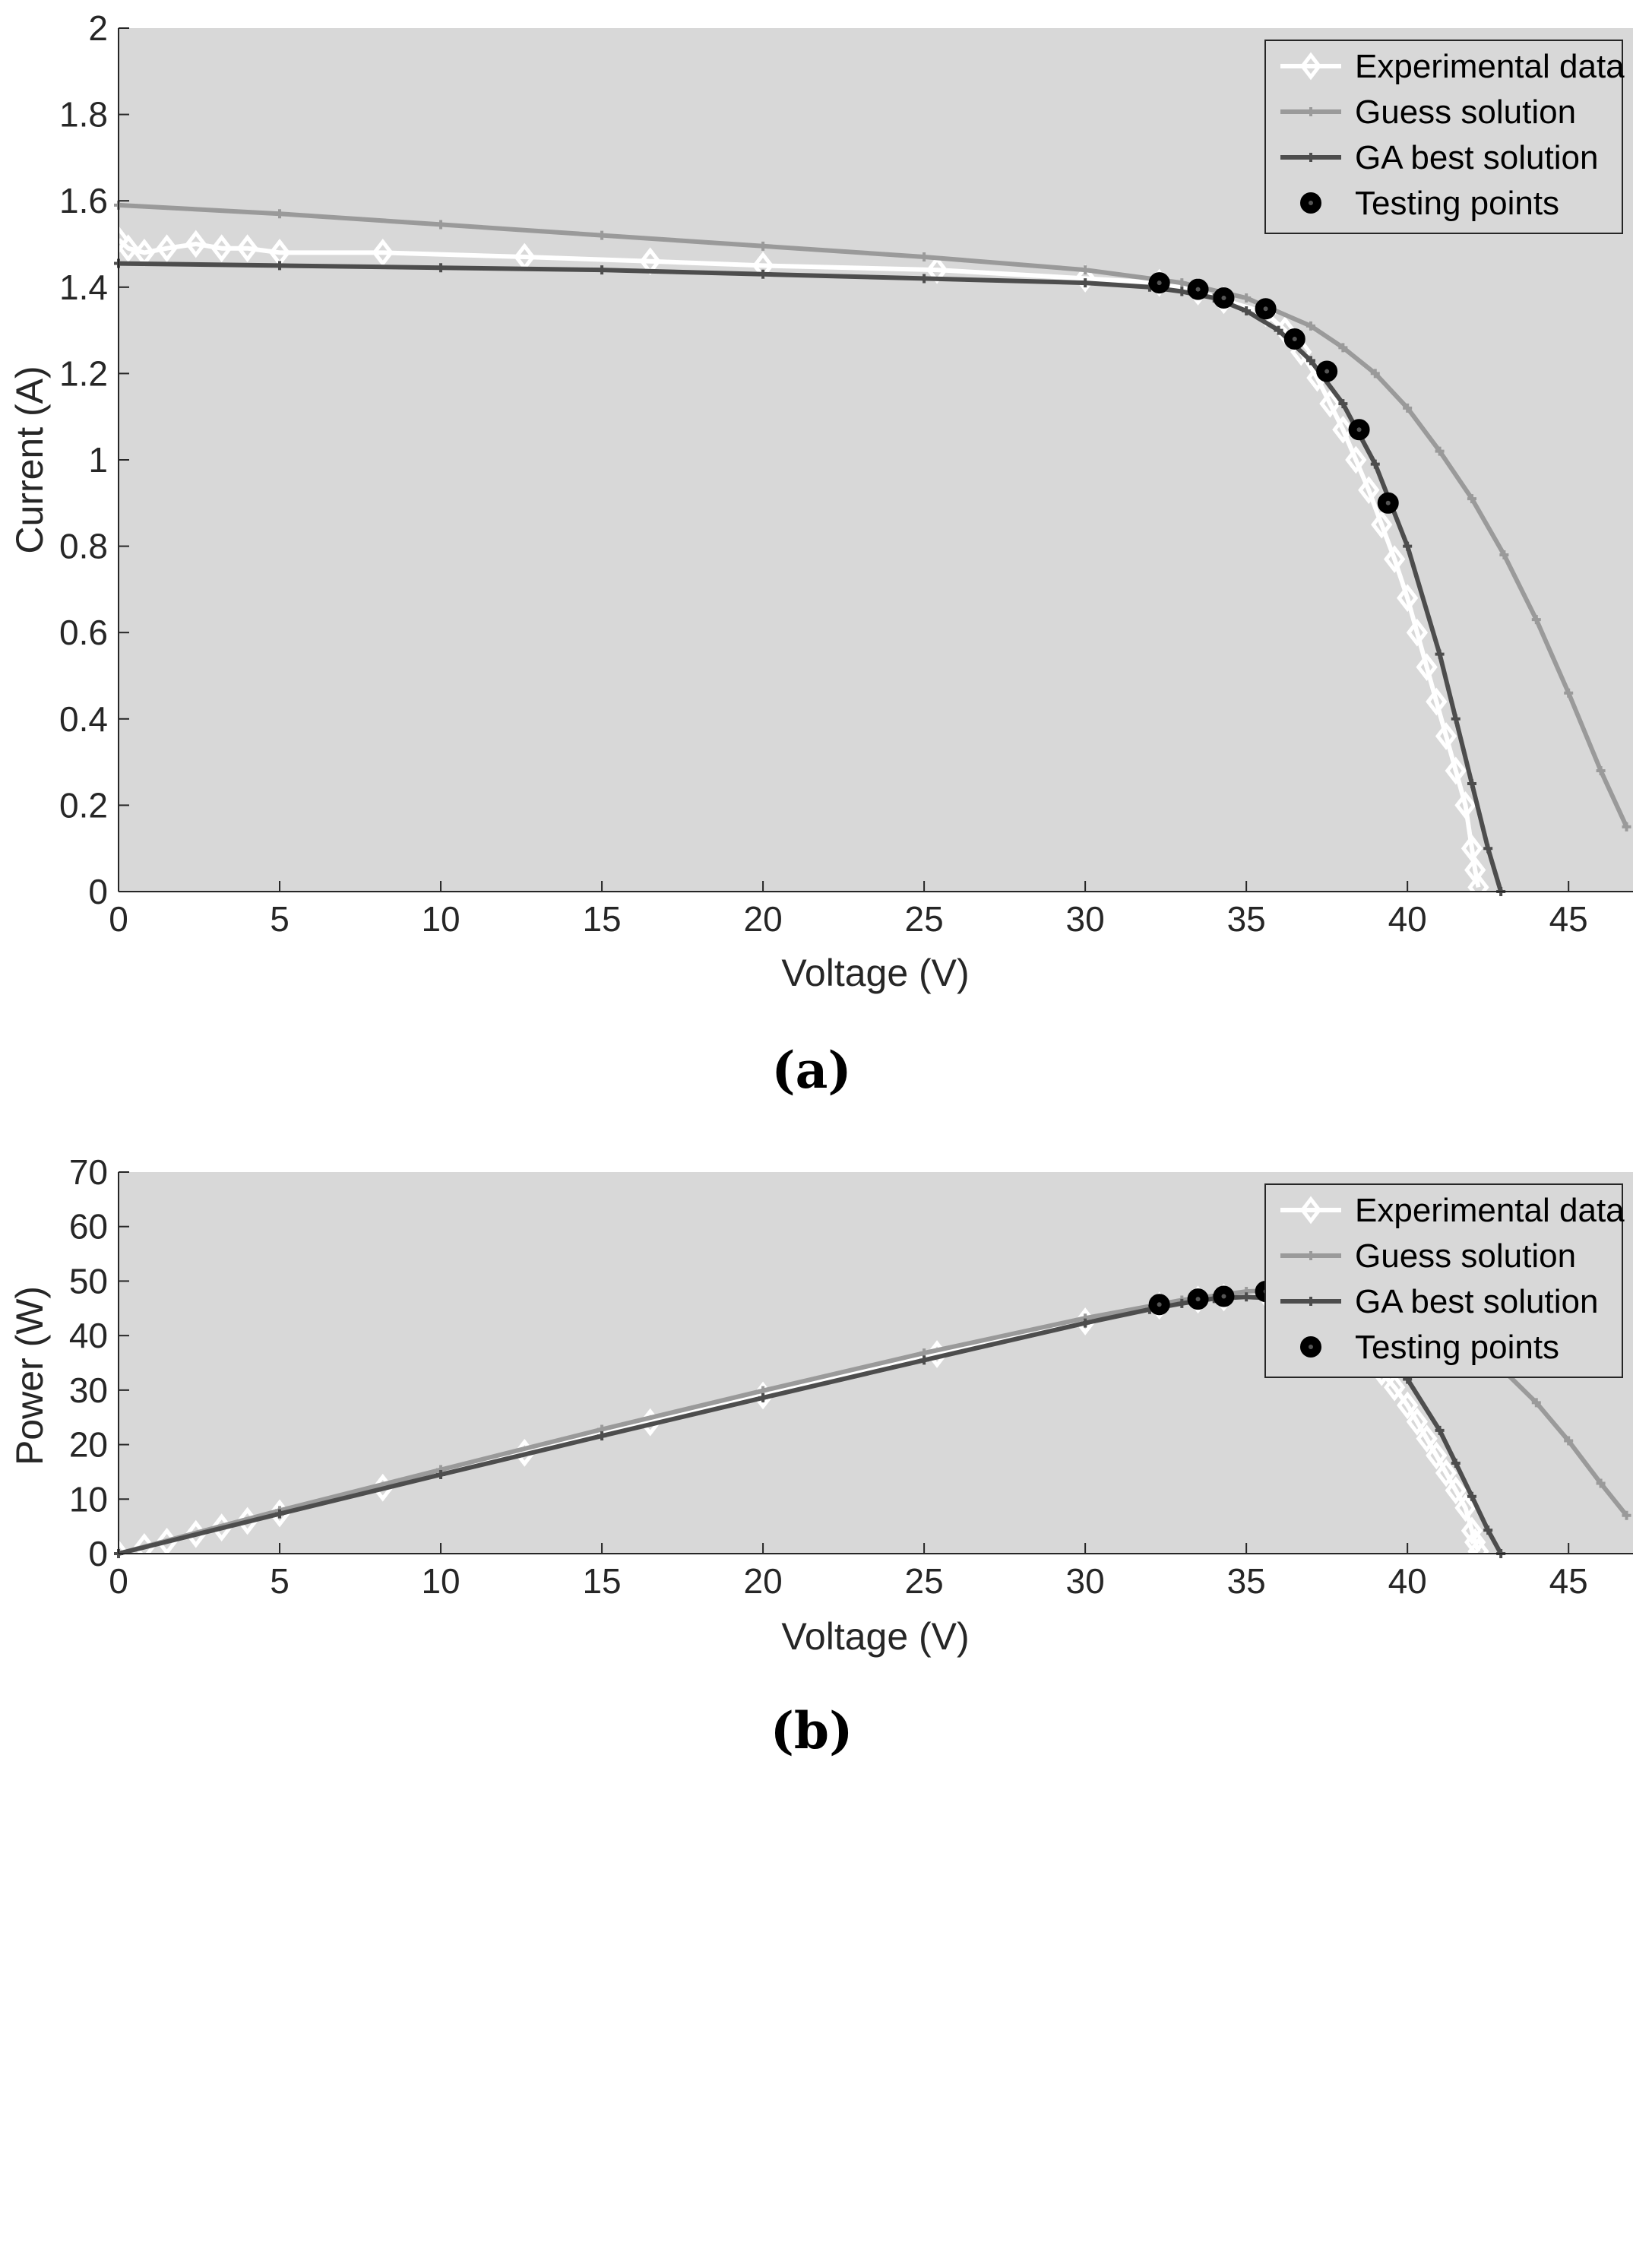  I want to click on panel-label-a: (a), so click(811, 1070).